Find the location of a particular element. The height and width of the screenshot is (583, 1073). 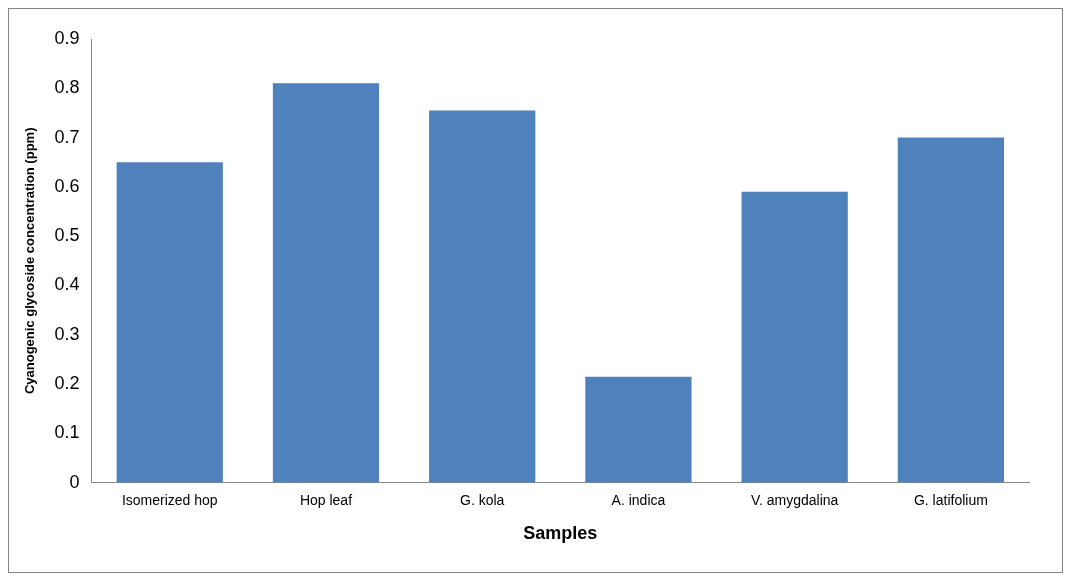

y-tick-label: 0.1 is located at coordinates (67, 432).